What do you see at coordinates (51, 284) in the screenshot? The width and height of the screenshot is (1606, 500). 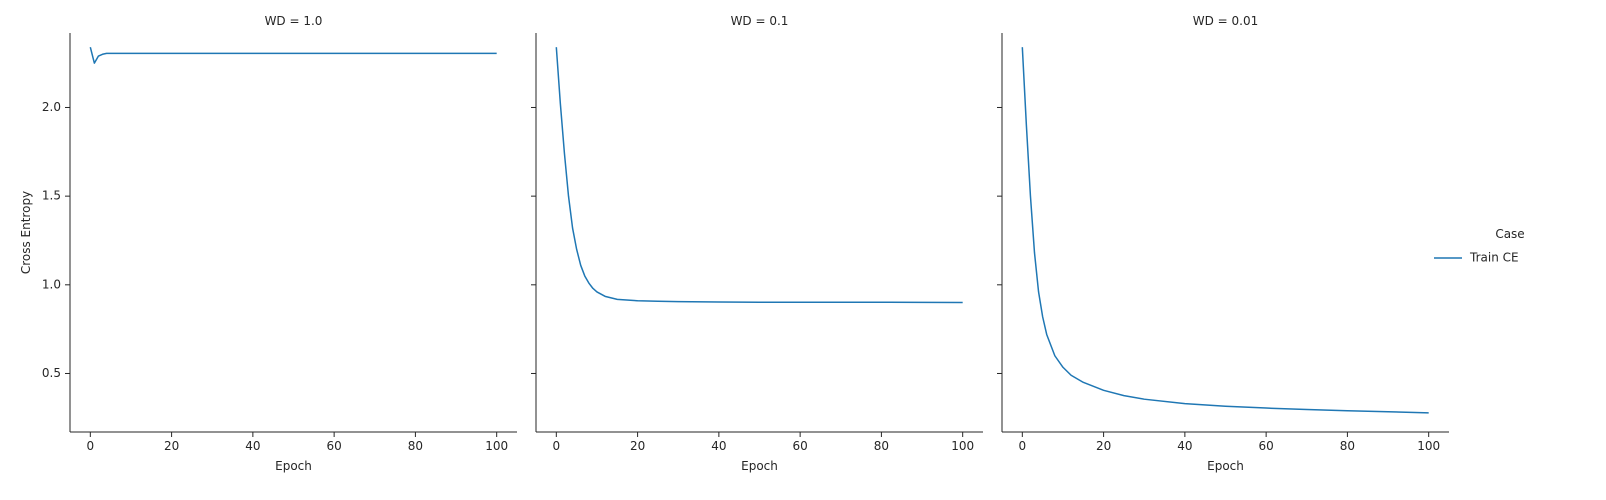 I see `y-tick-label: 1.0` at bounding box center [51, 284].